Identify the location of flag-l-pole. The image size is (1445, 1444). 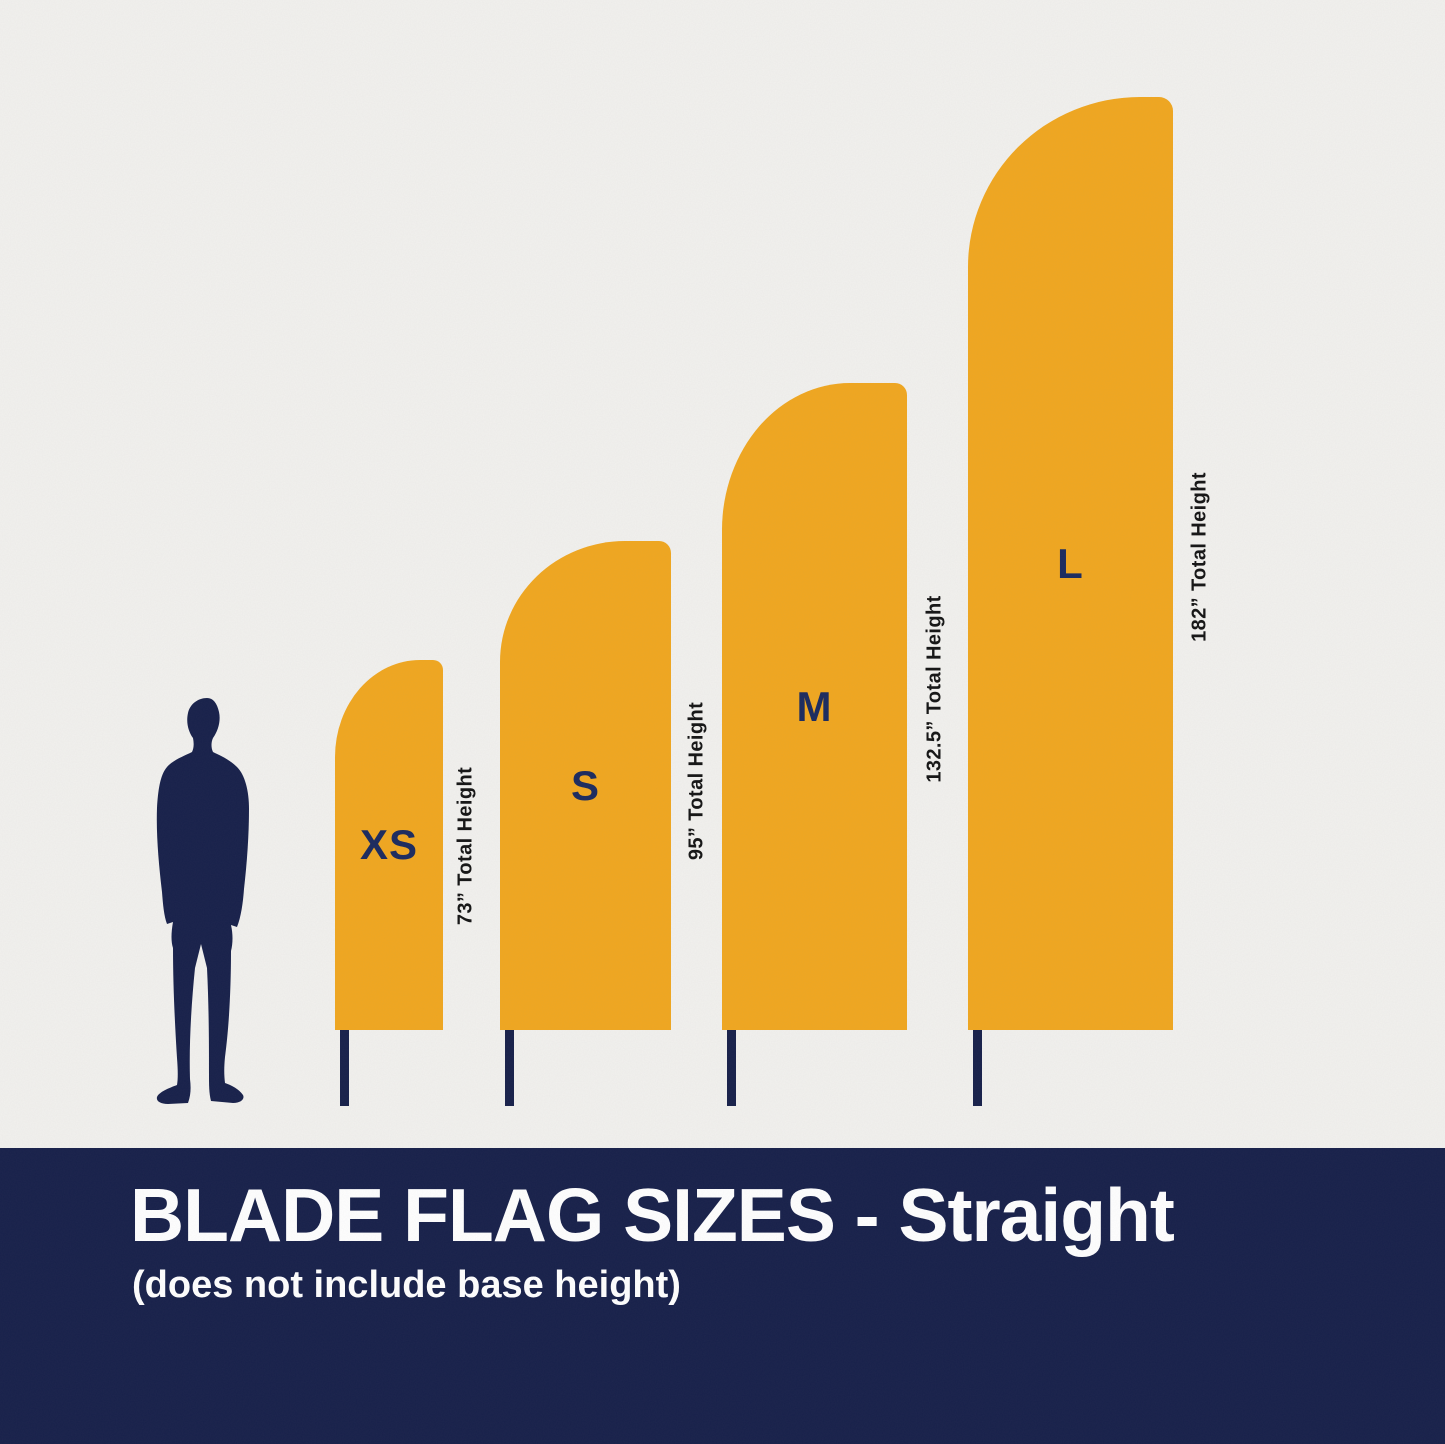
(977, 1068).